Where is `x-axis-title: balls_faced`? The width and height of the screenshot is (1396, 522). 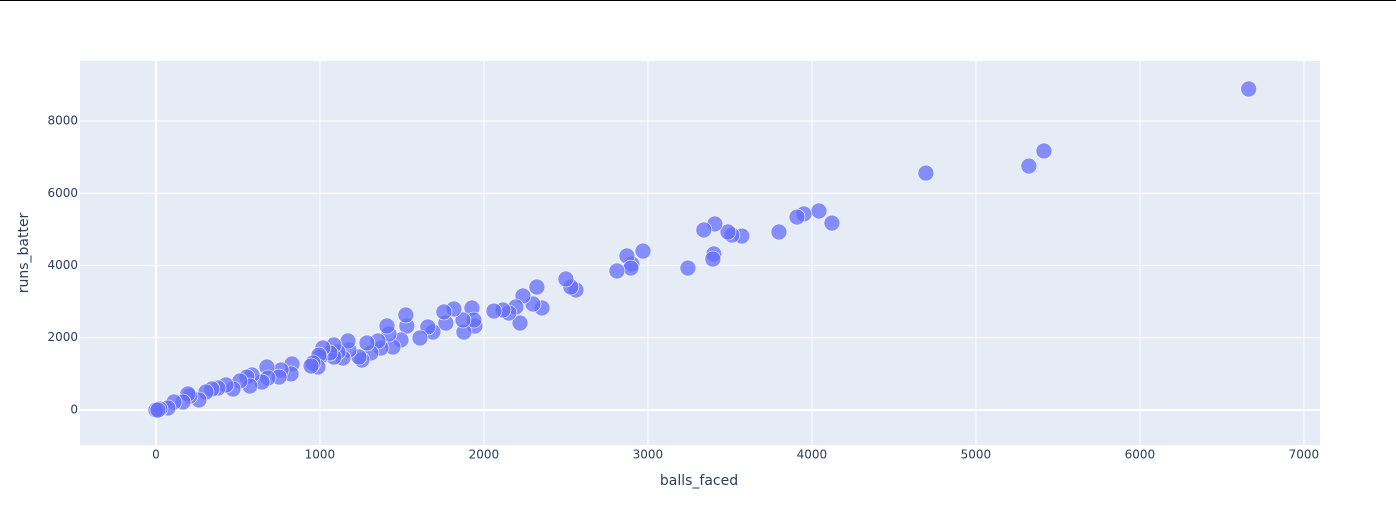 x-axis-title: balls_faced is located at coordinates (699, 481).